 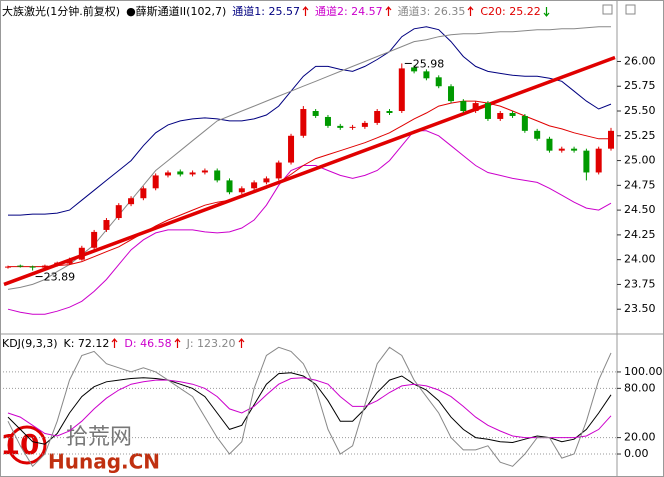 I want to click on y-tick-label: 25.50, so click(x=640, y=110).